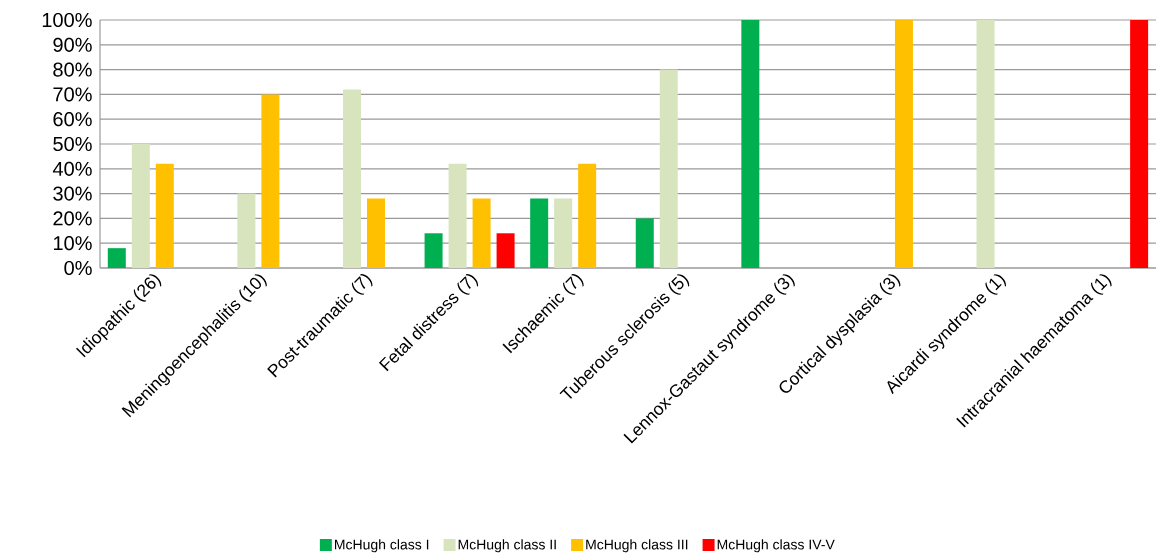 The width and height of the screenshot is (1159, 560). I want to click on y-tick-label: 60%, so click(72, 119).